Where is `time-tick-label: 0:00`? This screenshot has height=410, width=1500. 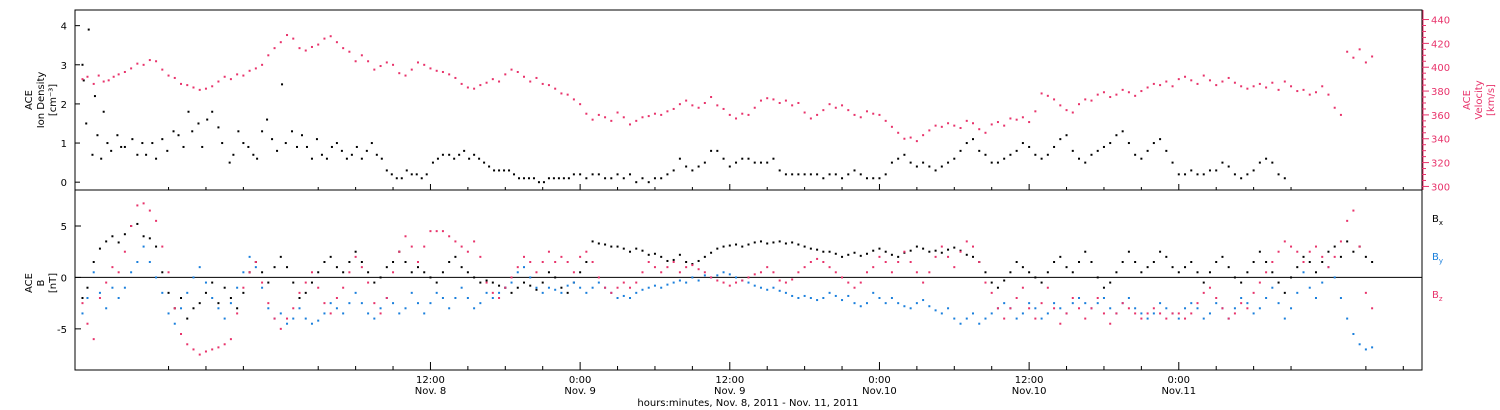
time-tick-label: 0:00 is located at coordinates (879, 380).